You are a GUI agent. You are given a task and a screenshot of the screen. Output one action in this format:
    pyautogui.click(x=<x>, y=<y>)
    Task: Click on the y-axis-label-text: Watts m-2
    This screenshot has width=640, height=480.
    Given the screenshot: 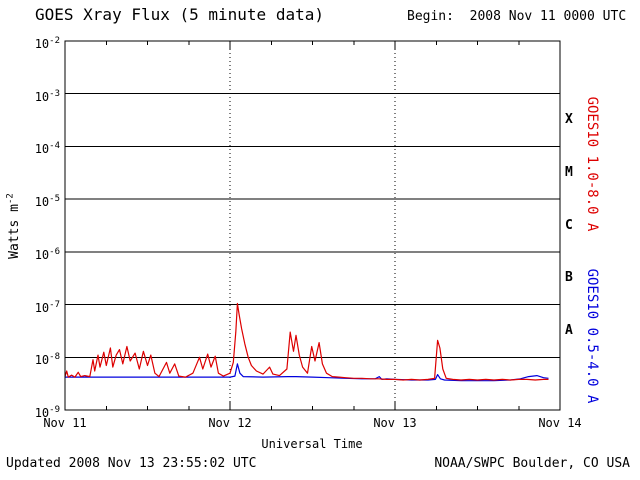 What is the action you would take?
    pyautogui.click(x=14, y=226)
    